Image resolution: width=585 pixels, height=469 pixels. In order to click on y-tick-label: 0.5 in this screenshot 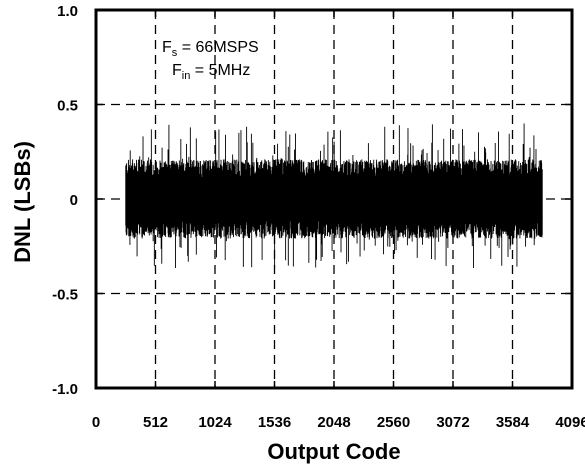, I will do `click(67, 106)`.